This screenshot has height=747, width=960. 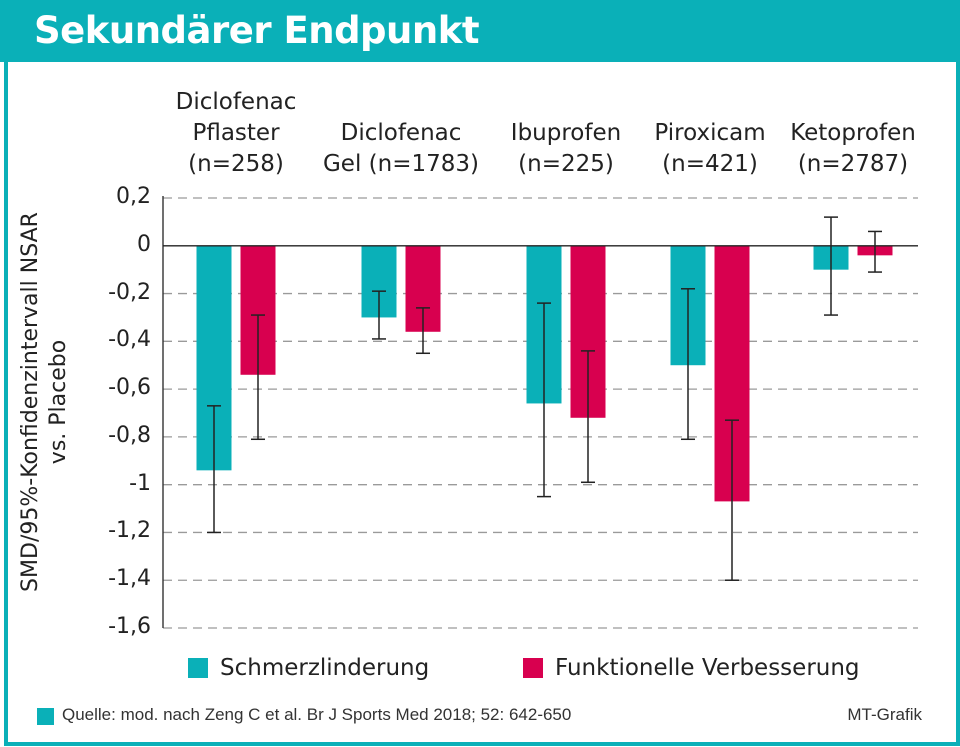 What do you see at coordinates (129, 579) in the screenshot?
I see `y-tick-label: -1,4` at bounding box center [129, 579].